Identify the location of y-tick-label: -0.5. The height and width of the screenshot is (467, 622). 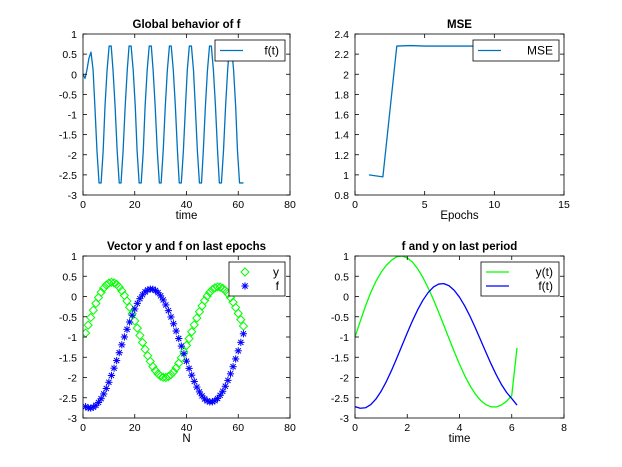
(340, 318).